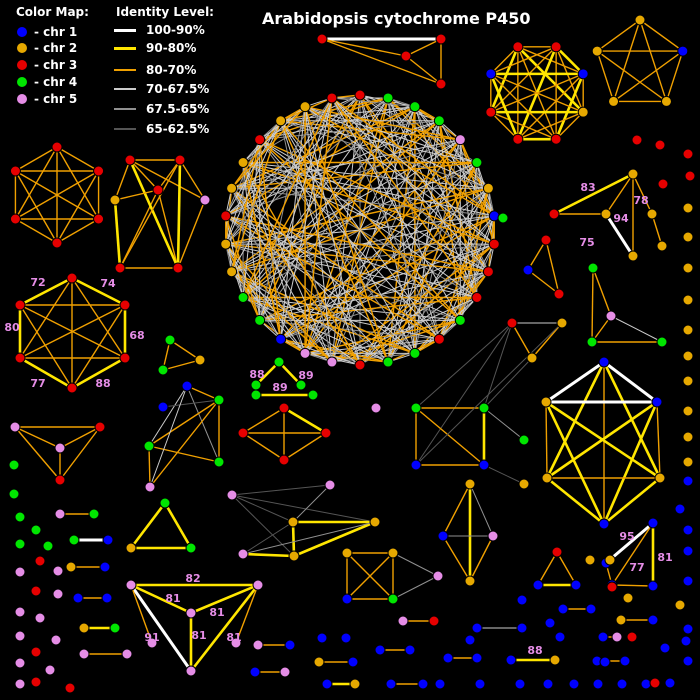 Image resolution: width=700 pixels, height=700 pixels. I want to click on identity-65-62-swatch, so click(125, 129).